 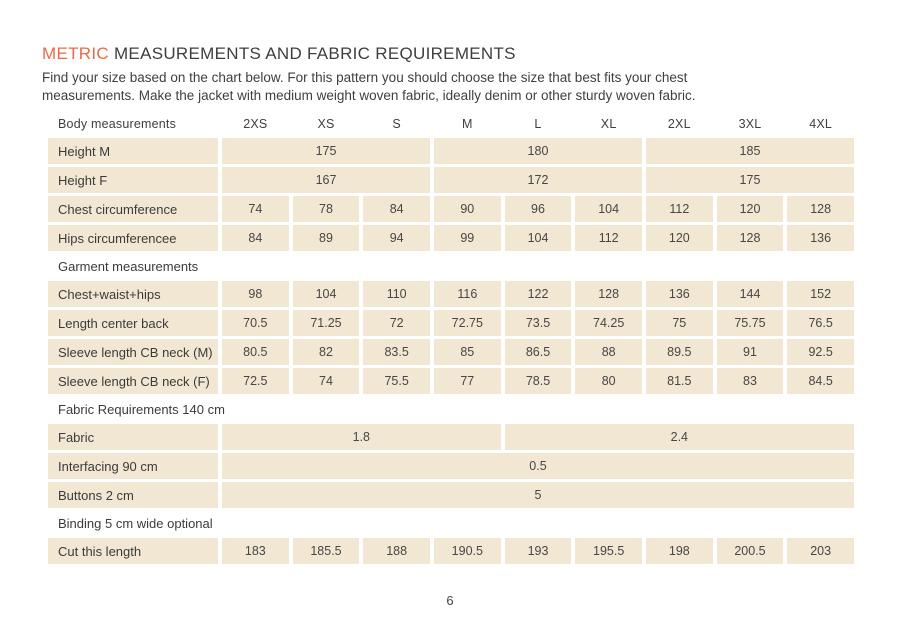 What do you see at coordinates (133, 381) in the screenshot?
I see `row-label: Sleeve length CB neck (F)` at bounding box center [133, 381].